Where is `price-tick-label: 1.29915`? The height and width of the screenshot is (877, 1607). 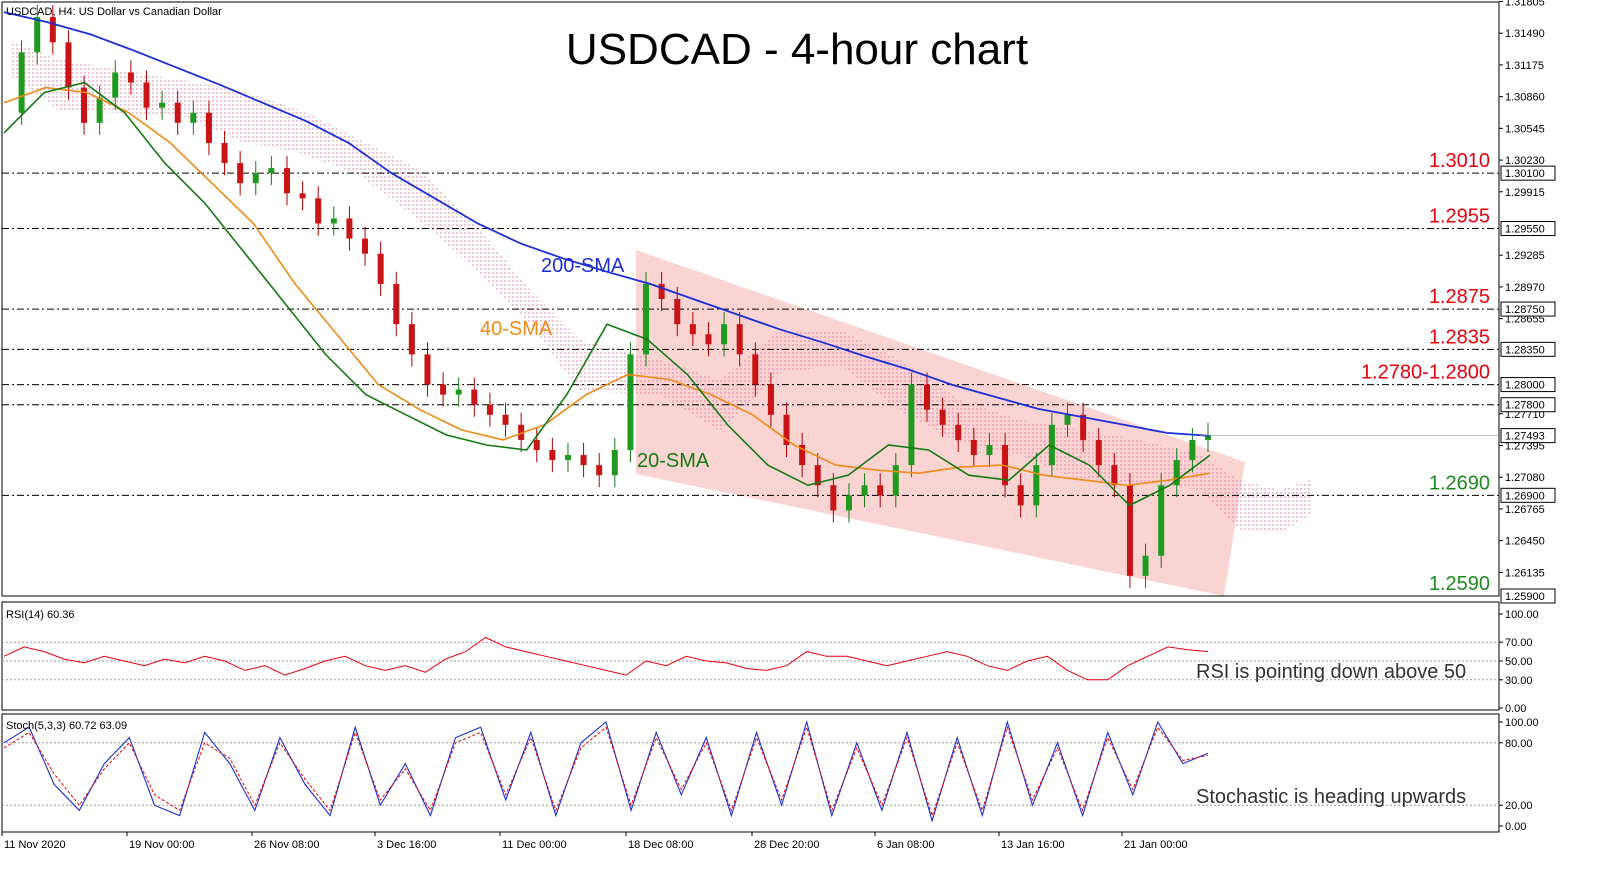
price-tick-label: 1.29915 is located at coordinates (1525, 193).